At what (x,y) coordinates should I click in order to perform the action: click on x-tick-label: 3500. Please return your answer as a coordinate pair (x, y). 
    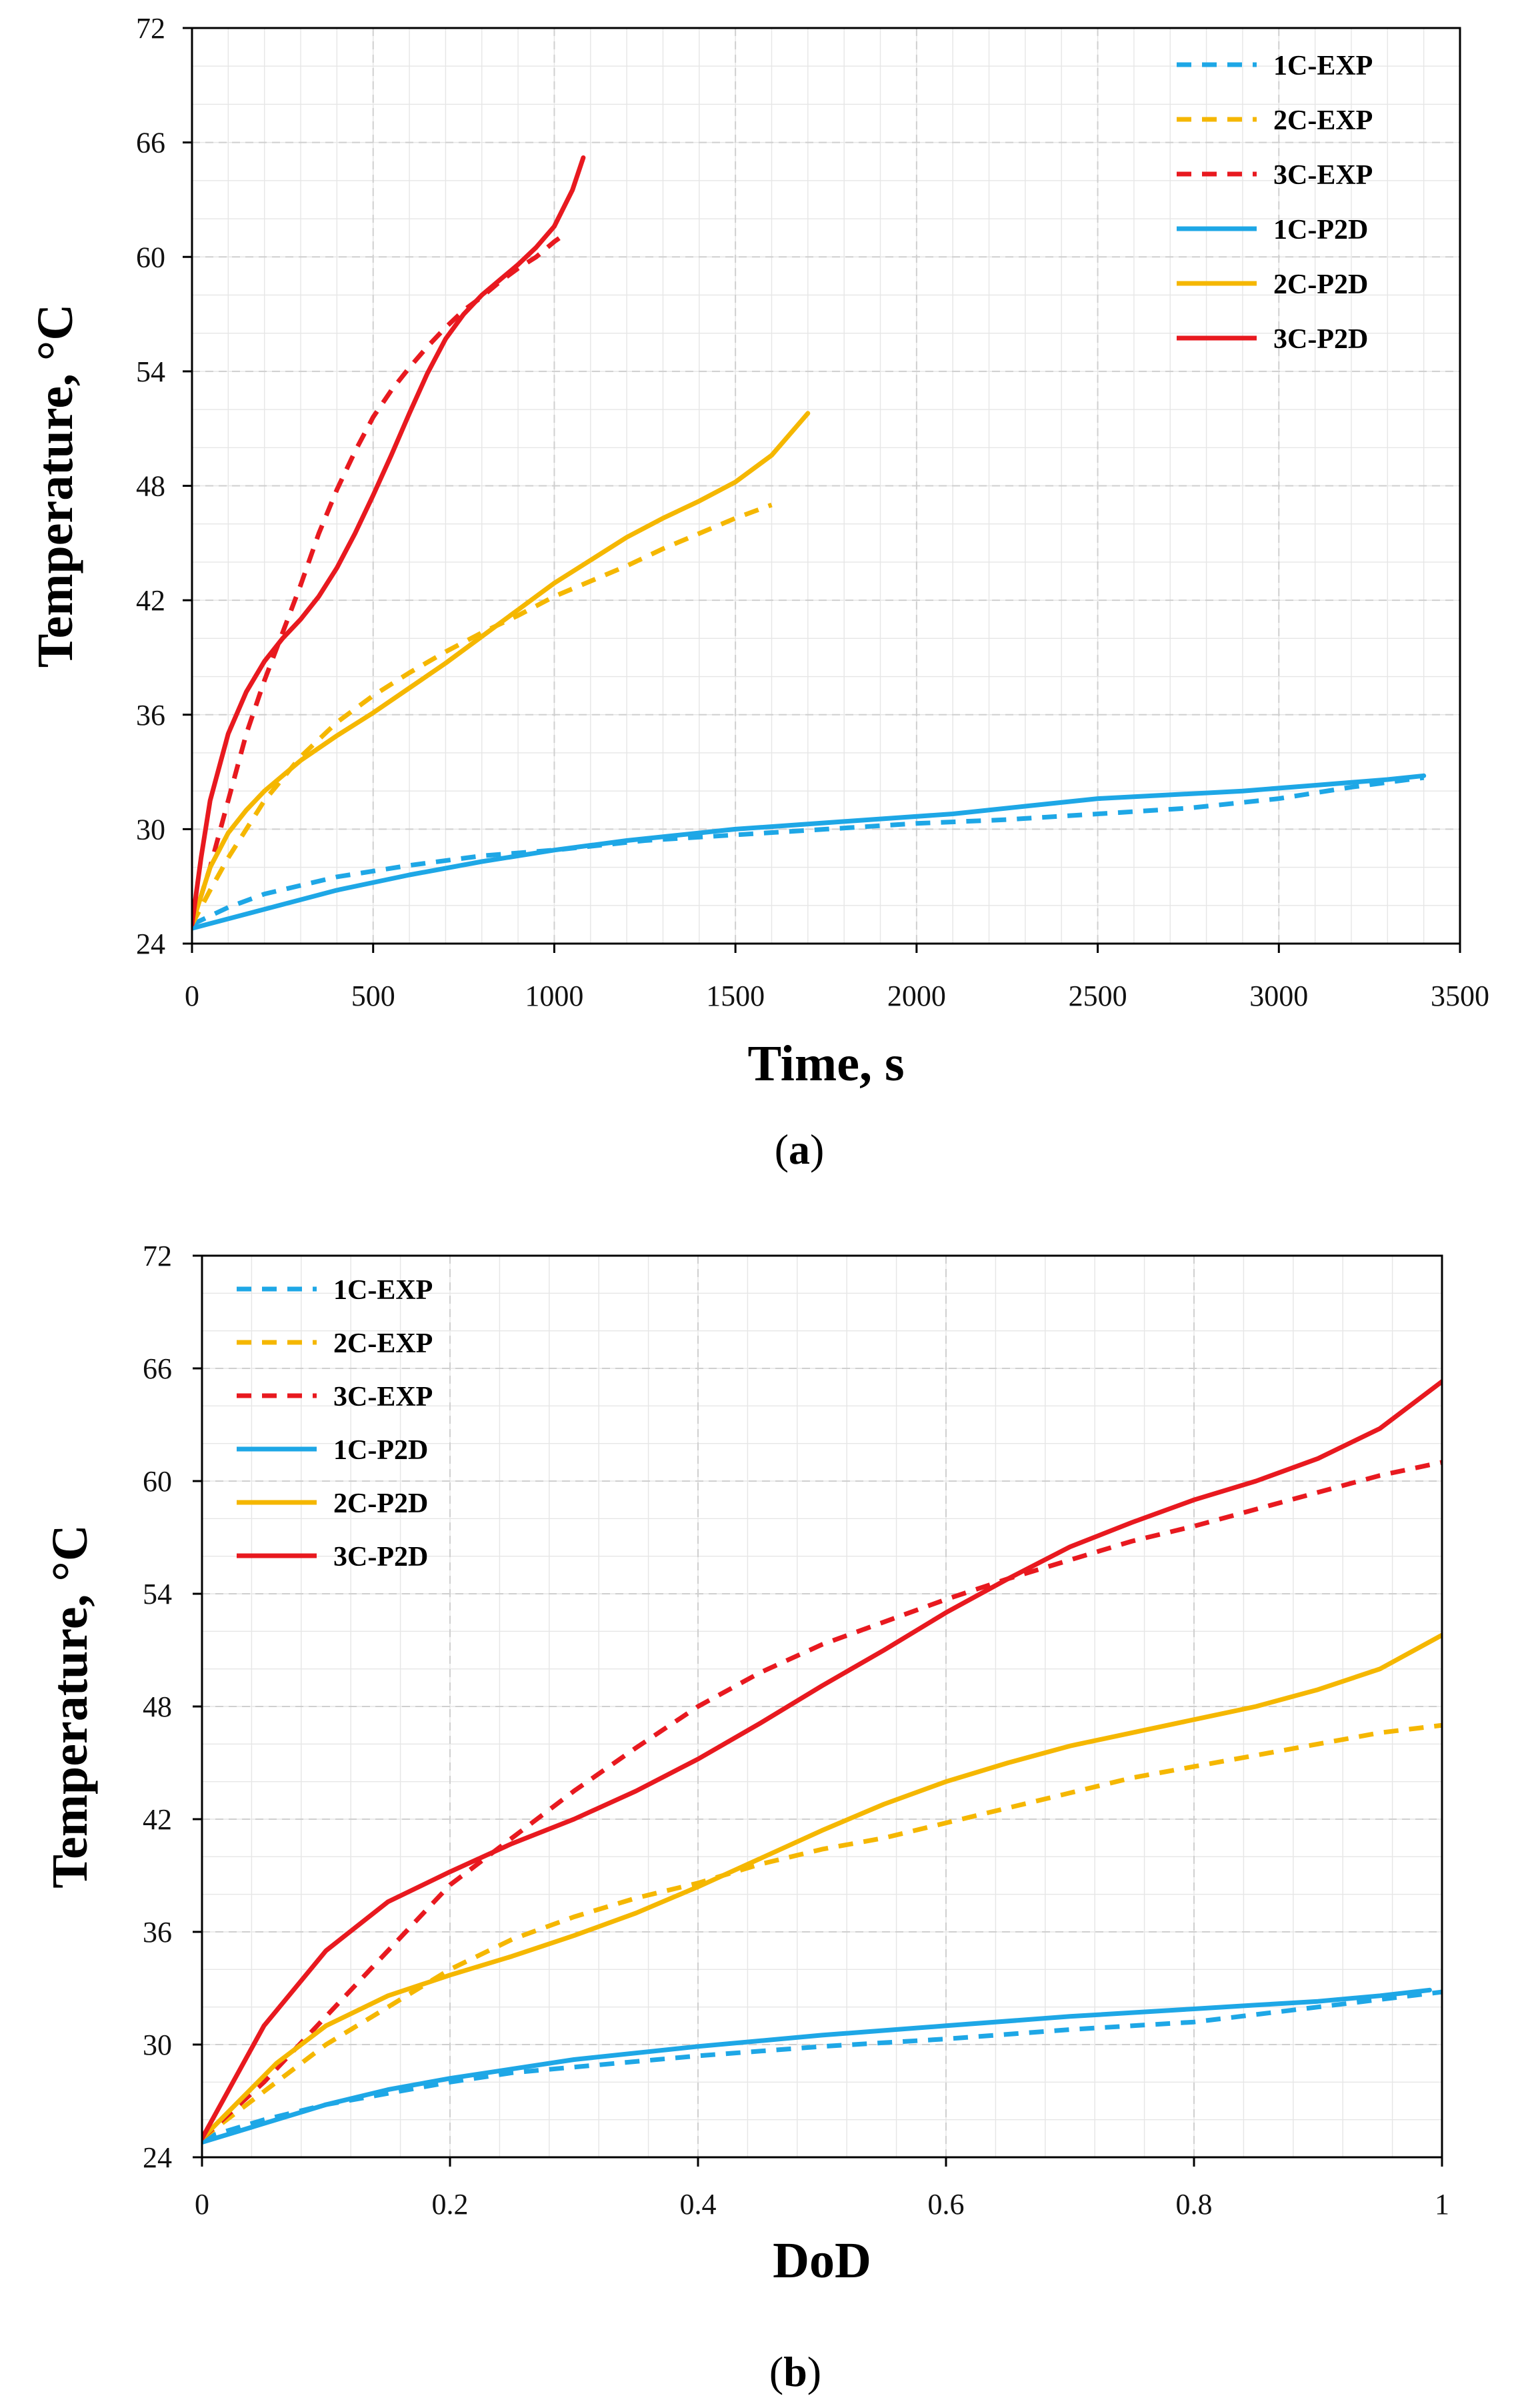
    Looking at the image, I should click on (1460, 996).